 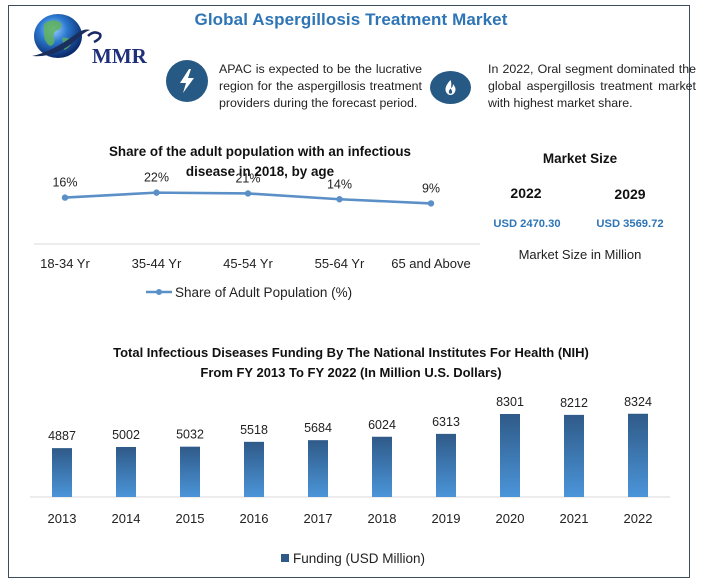 What do you see at coordinates (62, 436) in the screenshot?
I see `bar-data-label: 4887` at bounding box center [62, 436].